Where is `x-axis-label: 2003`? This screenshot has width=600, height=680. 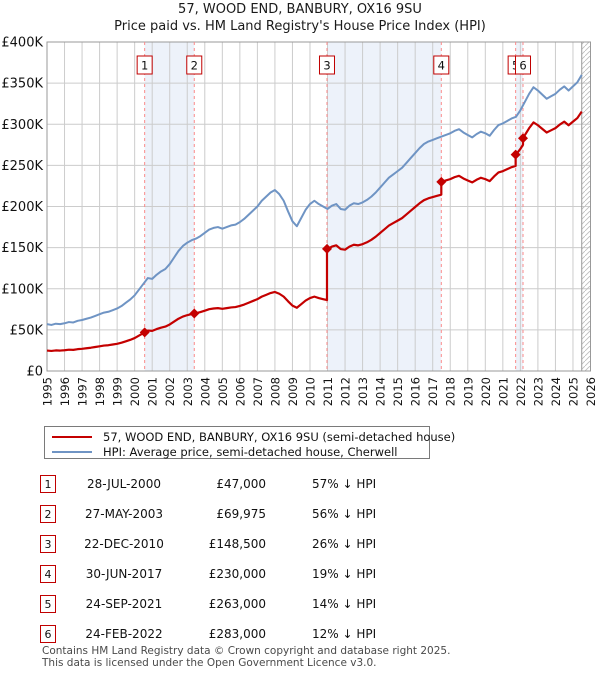 x-axis-label: 2003 is located at coordinates (188, 391).